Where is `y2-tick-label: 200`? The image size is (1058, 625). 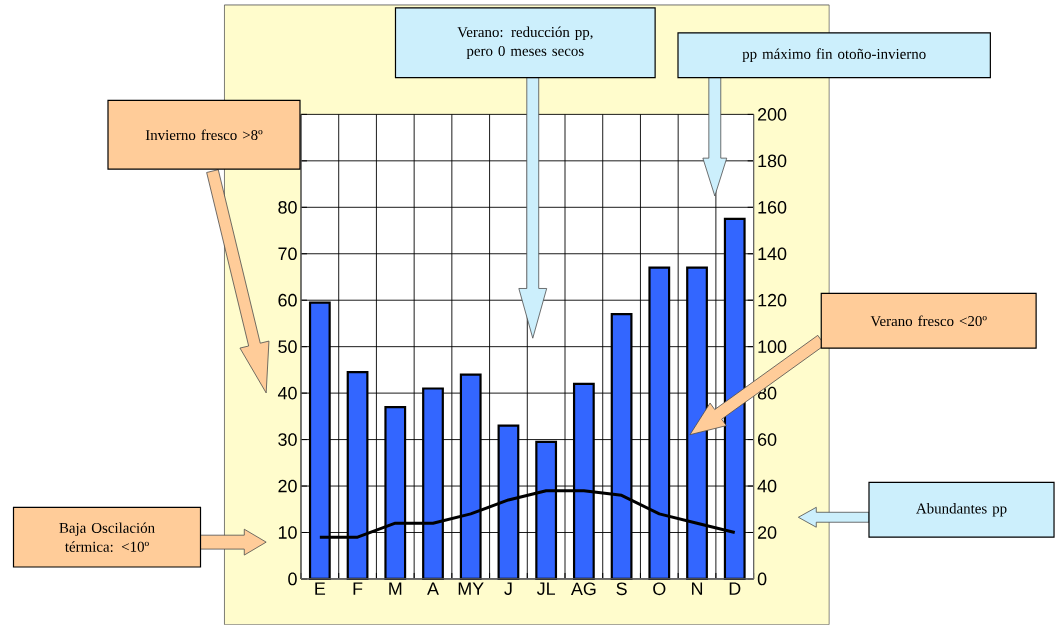
y2-tick-label: 200 is located at coordinates (772, 114).